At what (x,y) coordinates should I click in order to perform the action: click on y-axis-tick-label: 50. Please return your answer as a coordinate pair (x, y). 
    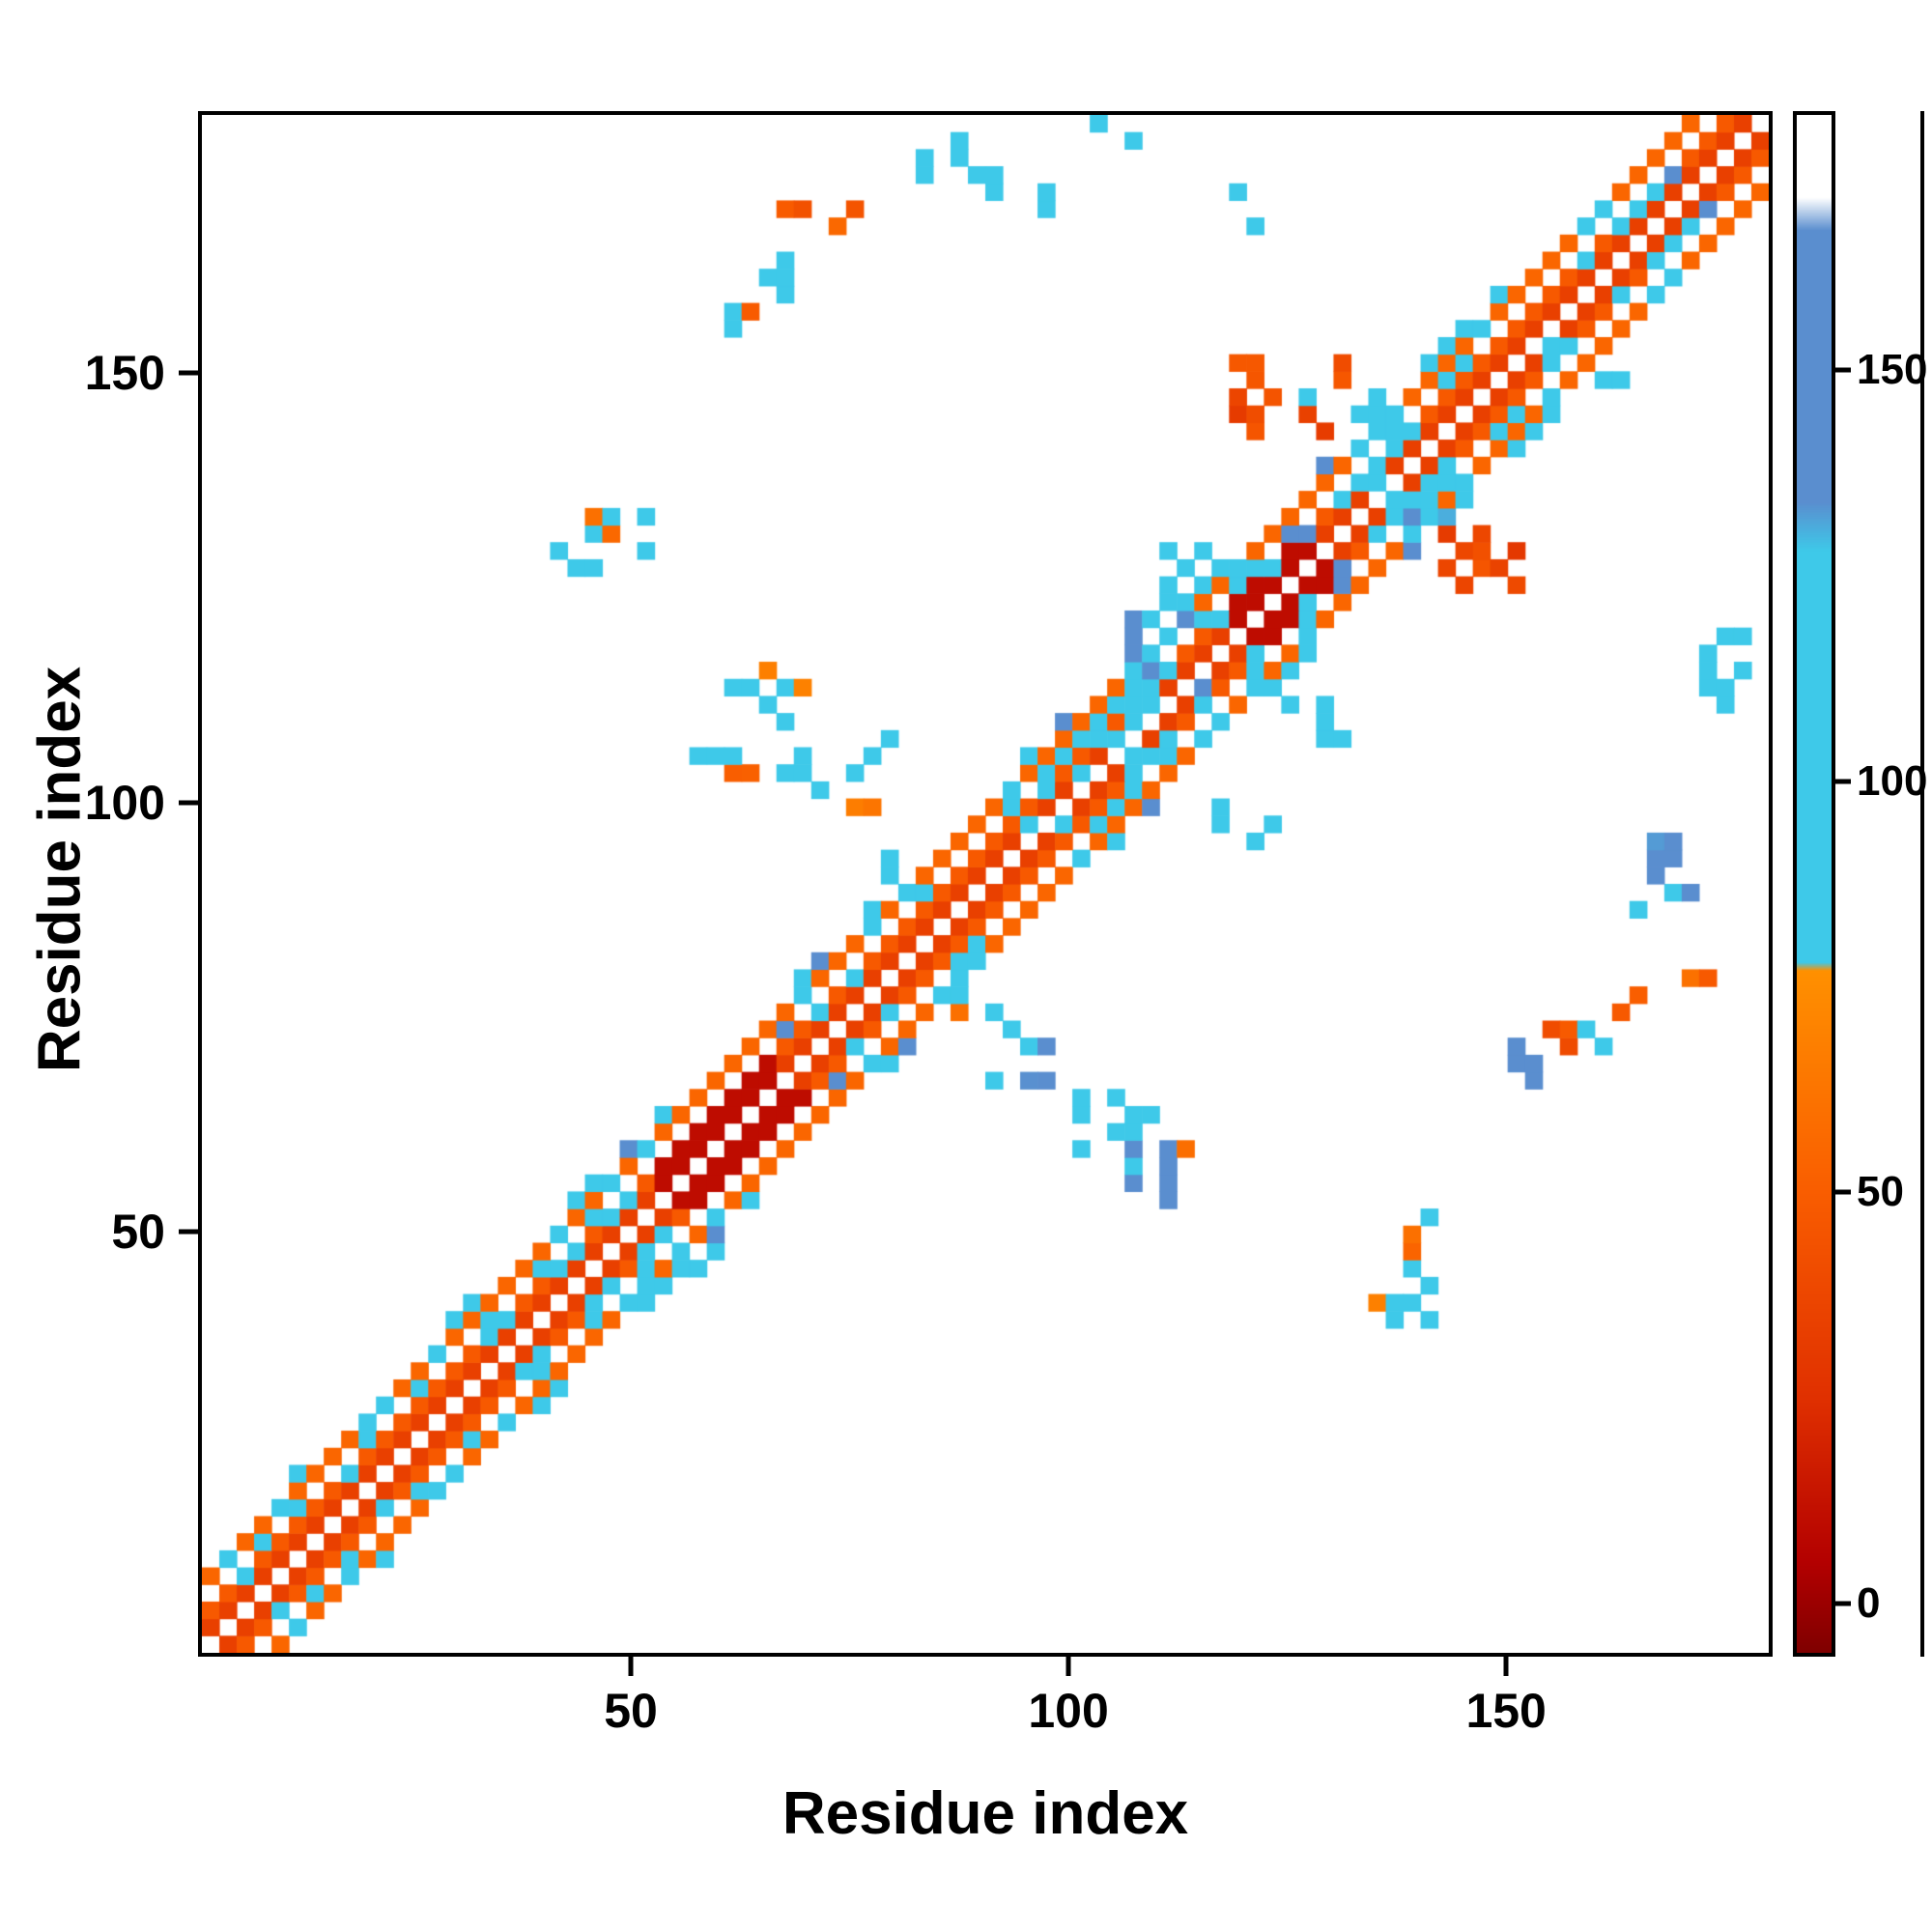
    Looking at the image, I should click on (138, 1232).